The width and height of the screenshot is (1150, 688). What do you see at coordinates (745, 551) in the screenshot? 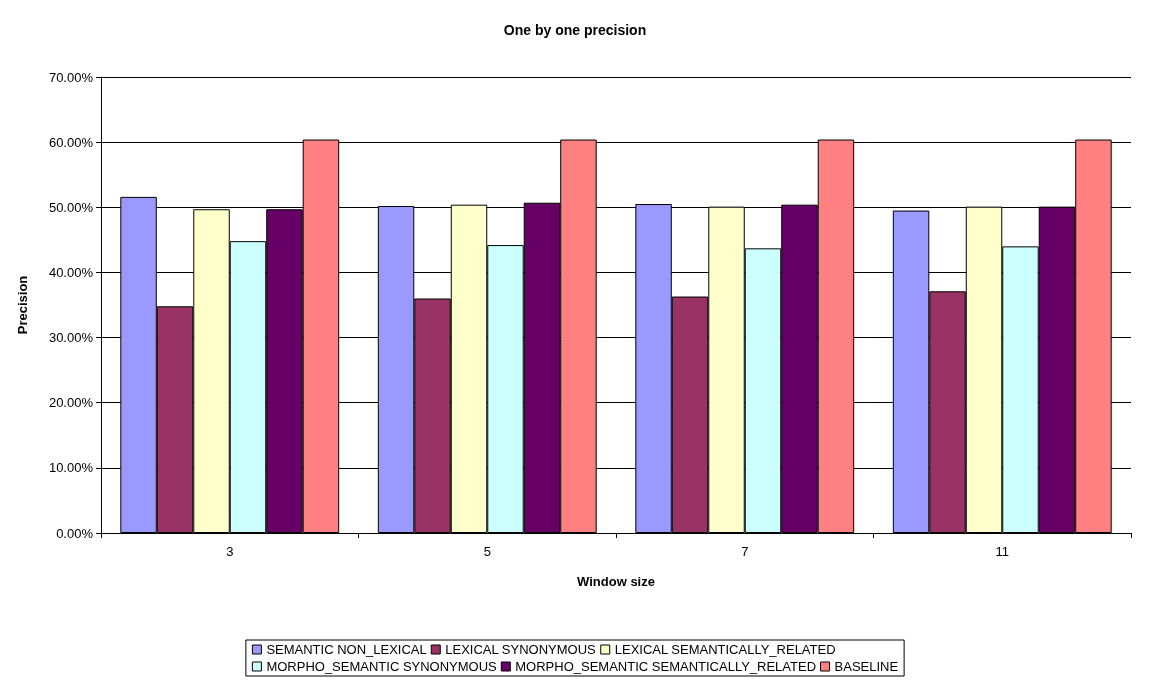
I see `x-tick-label: 7` at bounding box center [745, 551].